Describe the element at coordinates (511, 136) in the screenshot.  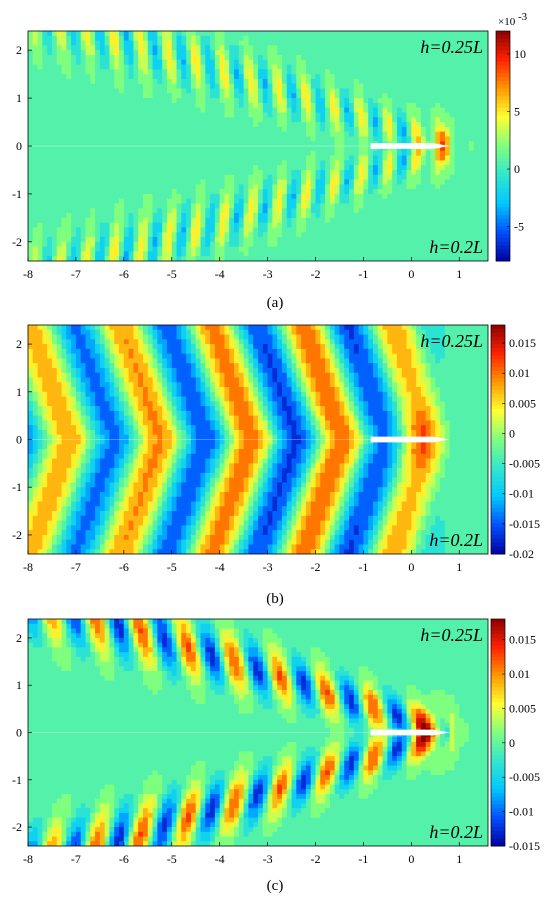
I see `colorbar: 10 5 0 -5 ×10 -3` at that location.